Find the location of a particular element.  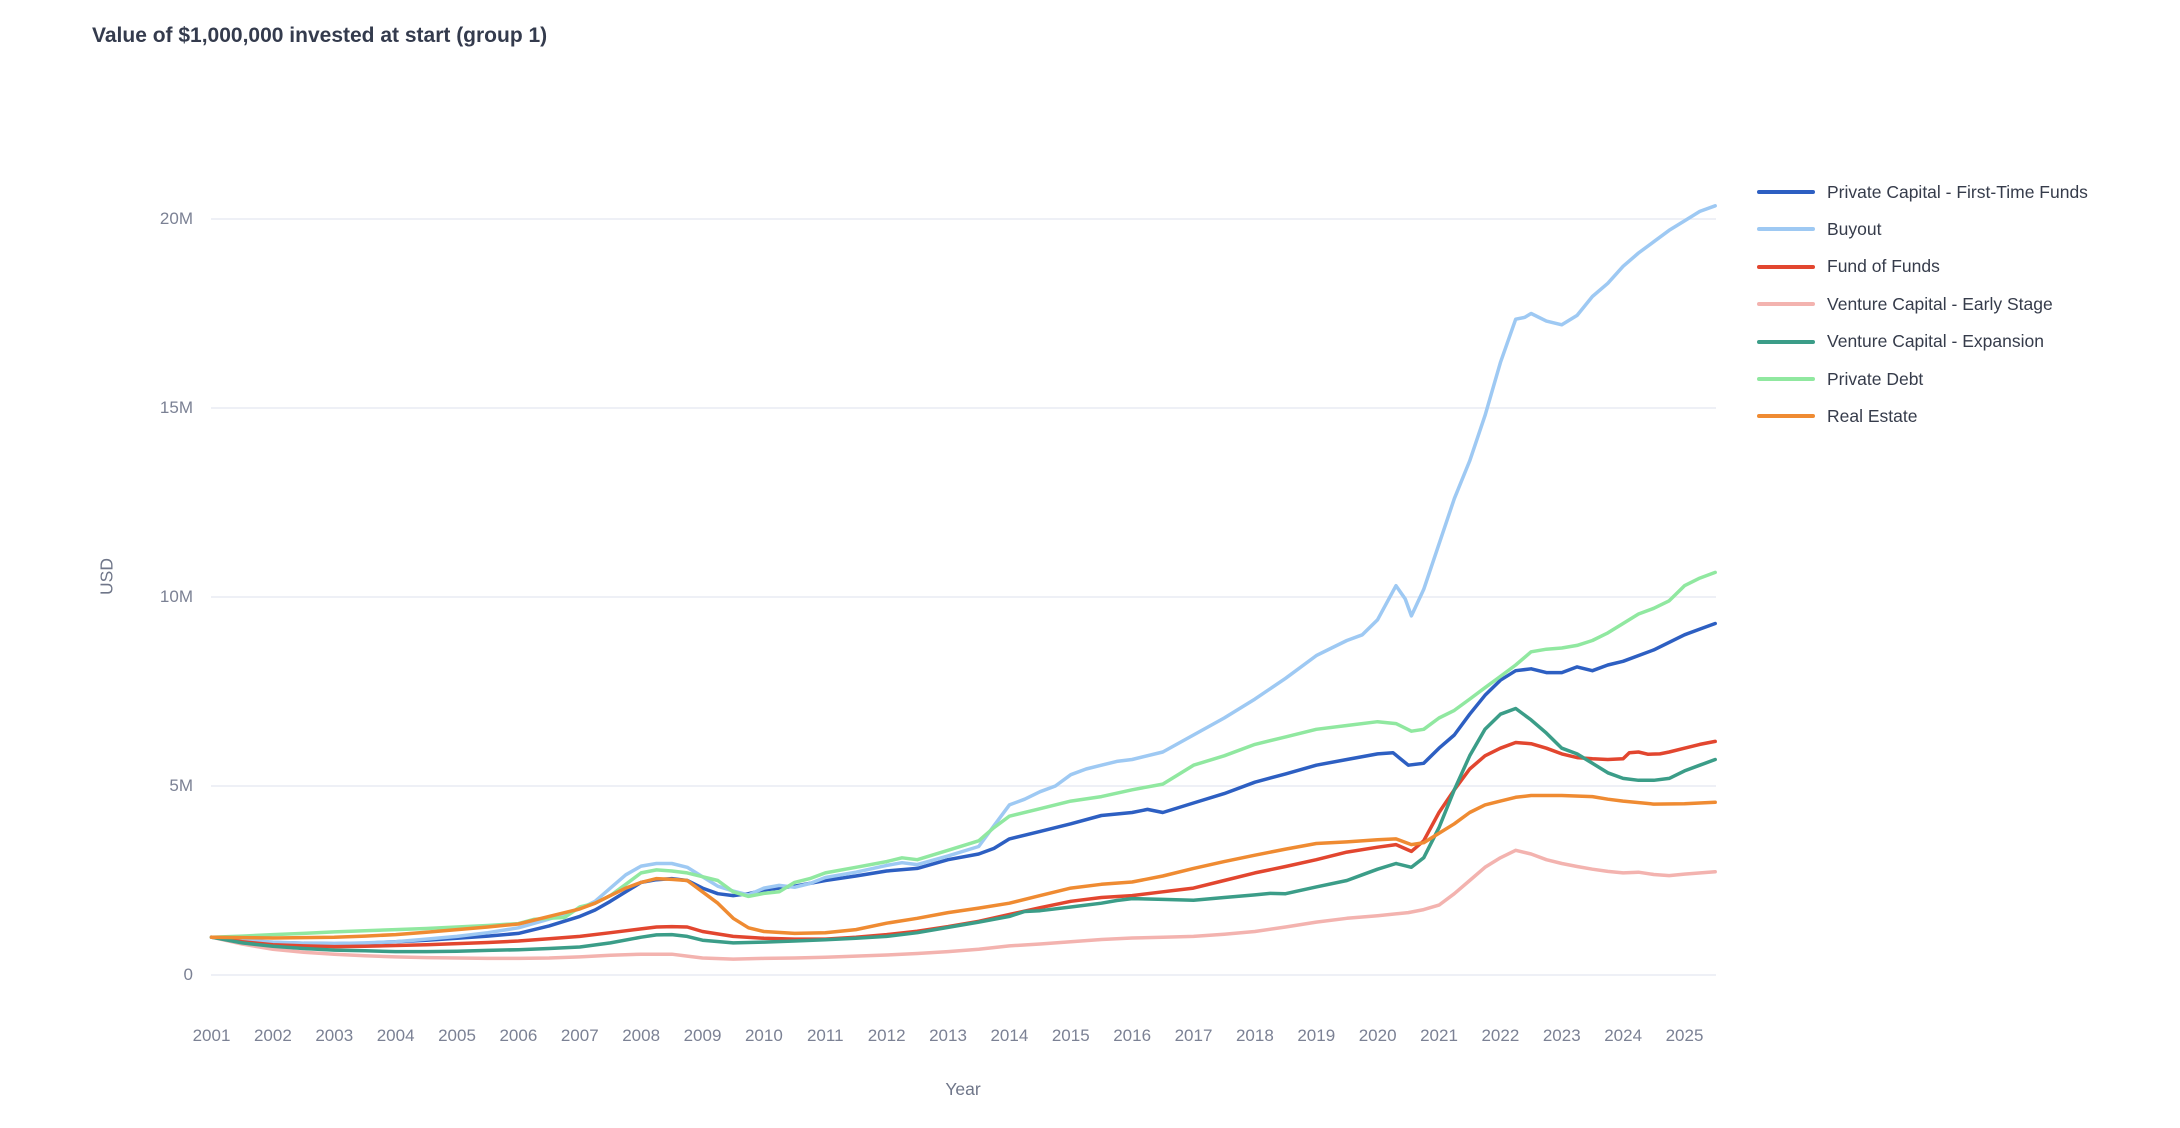

legend-label: Venture Capital - Early Stage is located at coordinates (1940, 303).